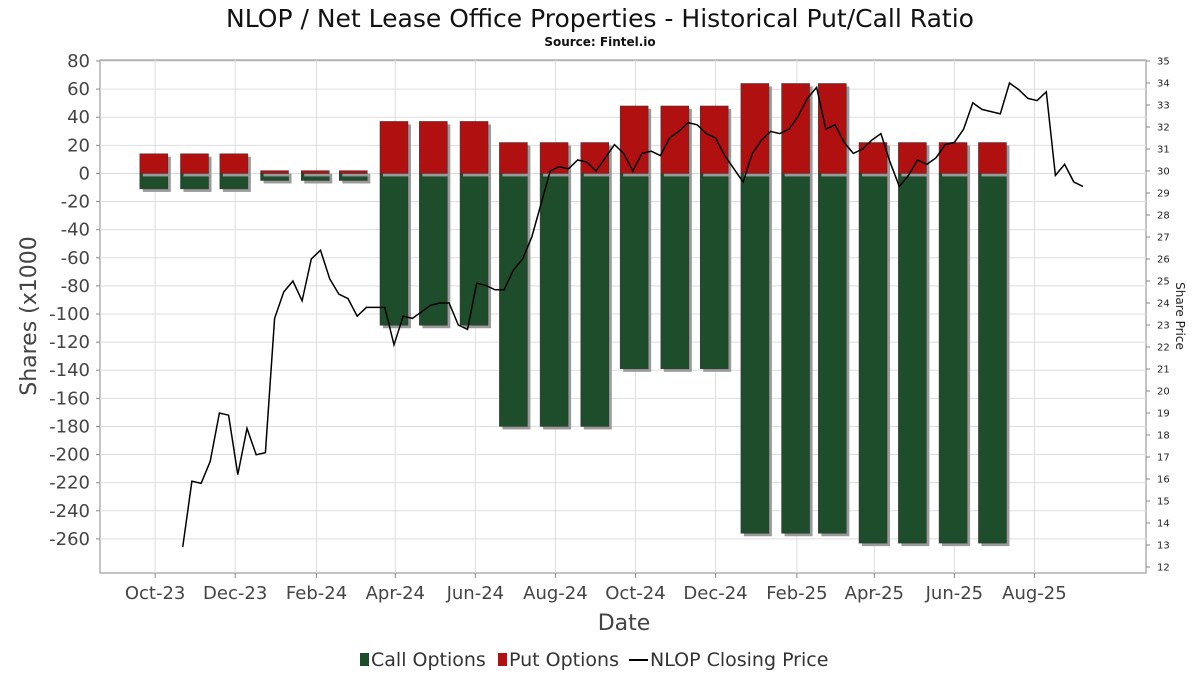 The height and width of the screenshot is (675, 1200). Describe the element at coordinates (715, 593) in the screenshot. I see `x-tick-label: Dec-24` at that location.